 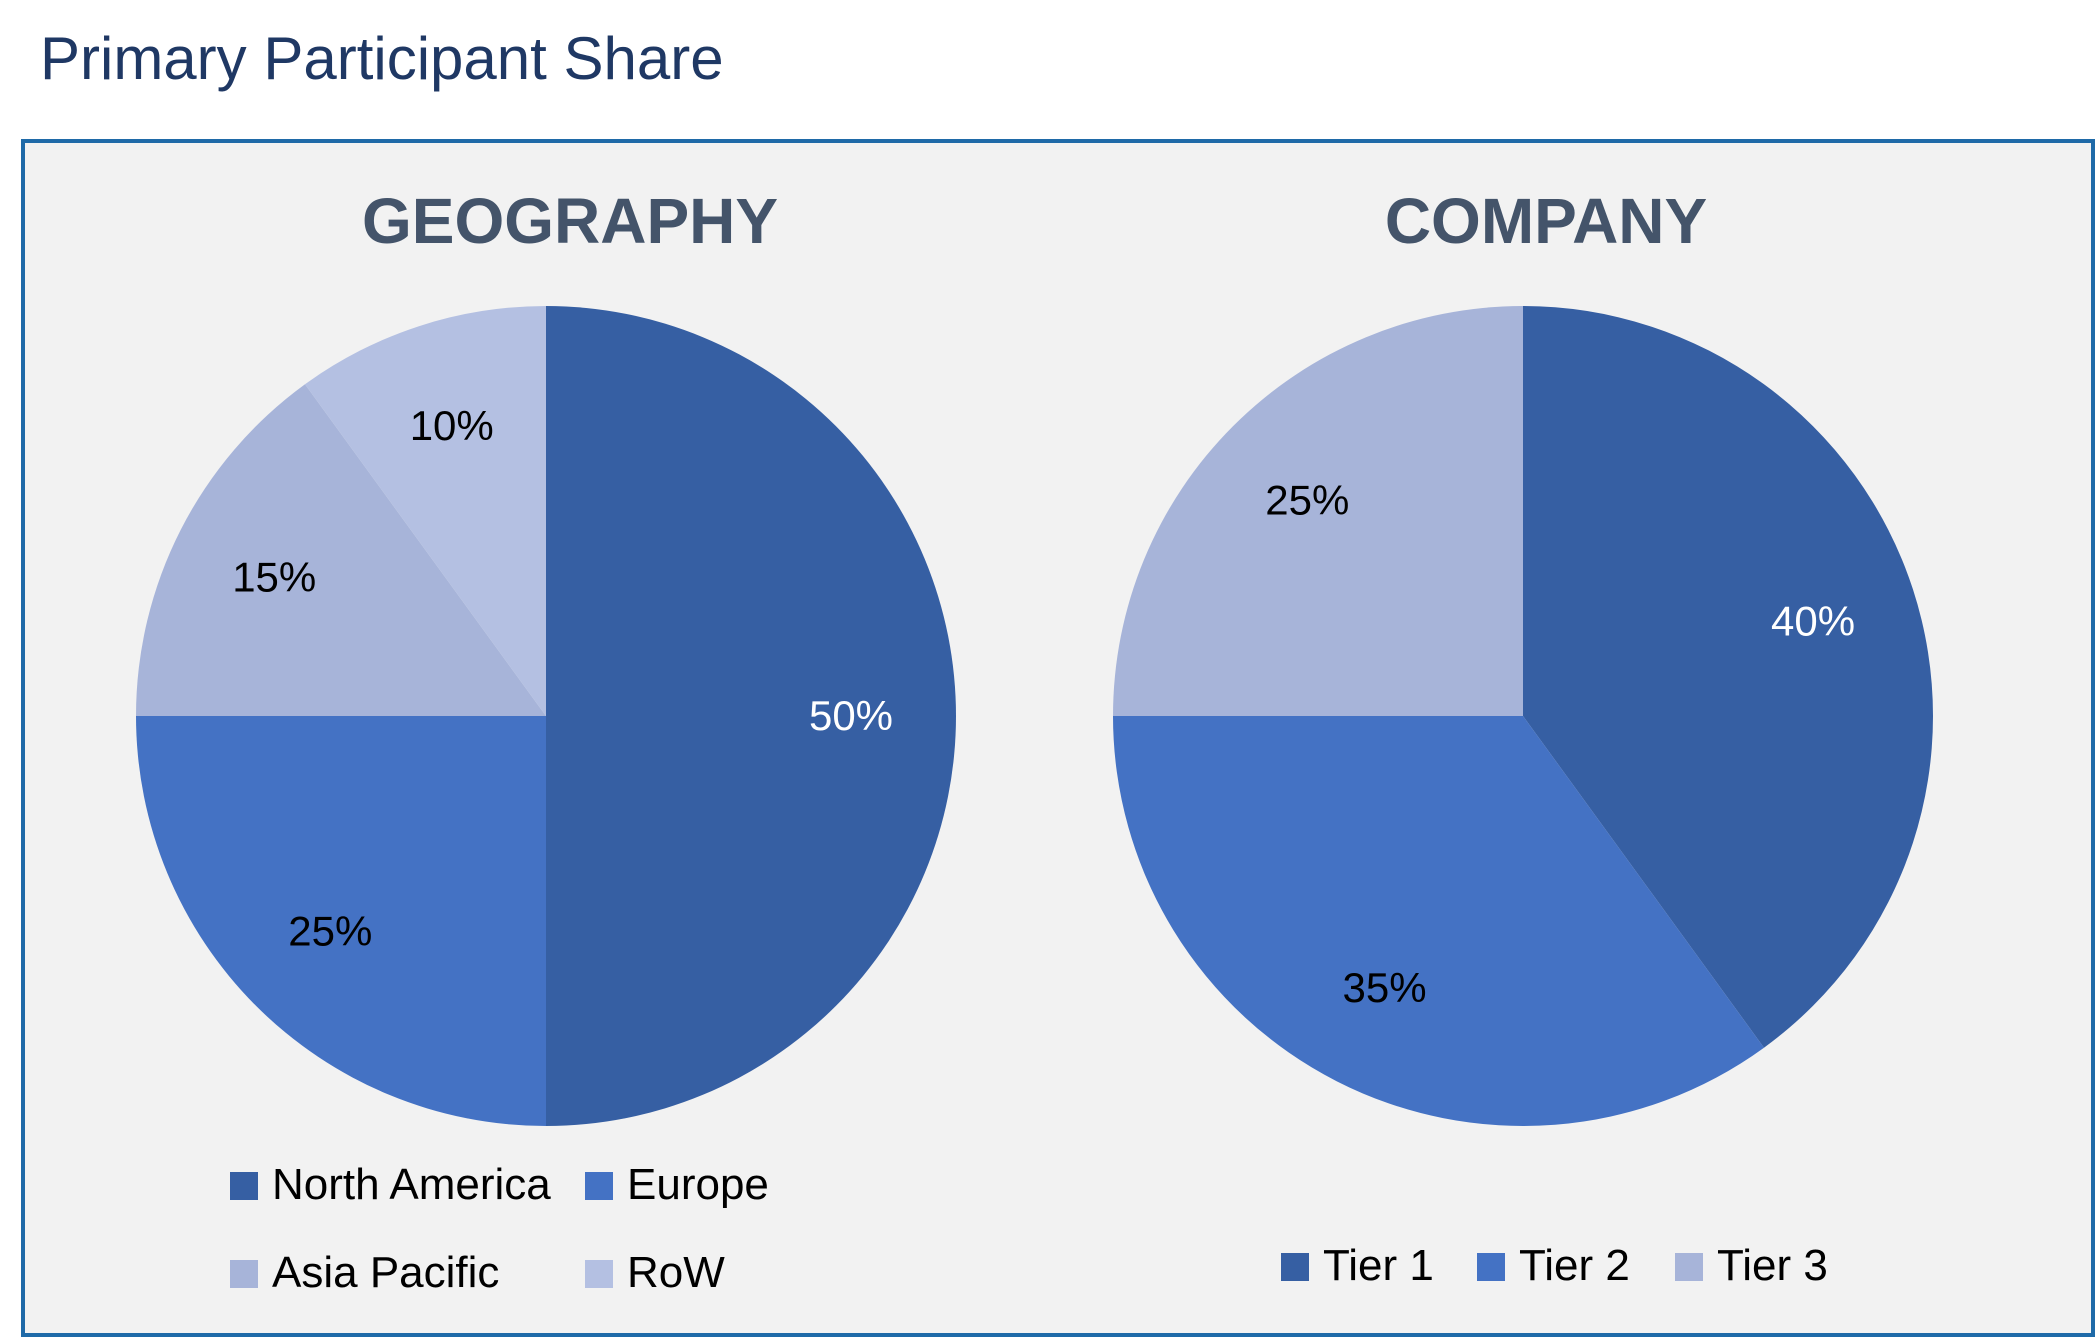 I want to click on company-label-tier-1: 40%, so click(x=1813, y=621).